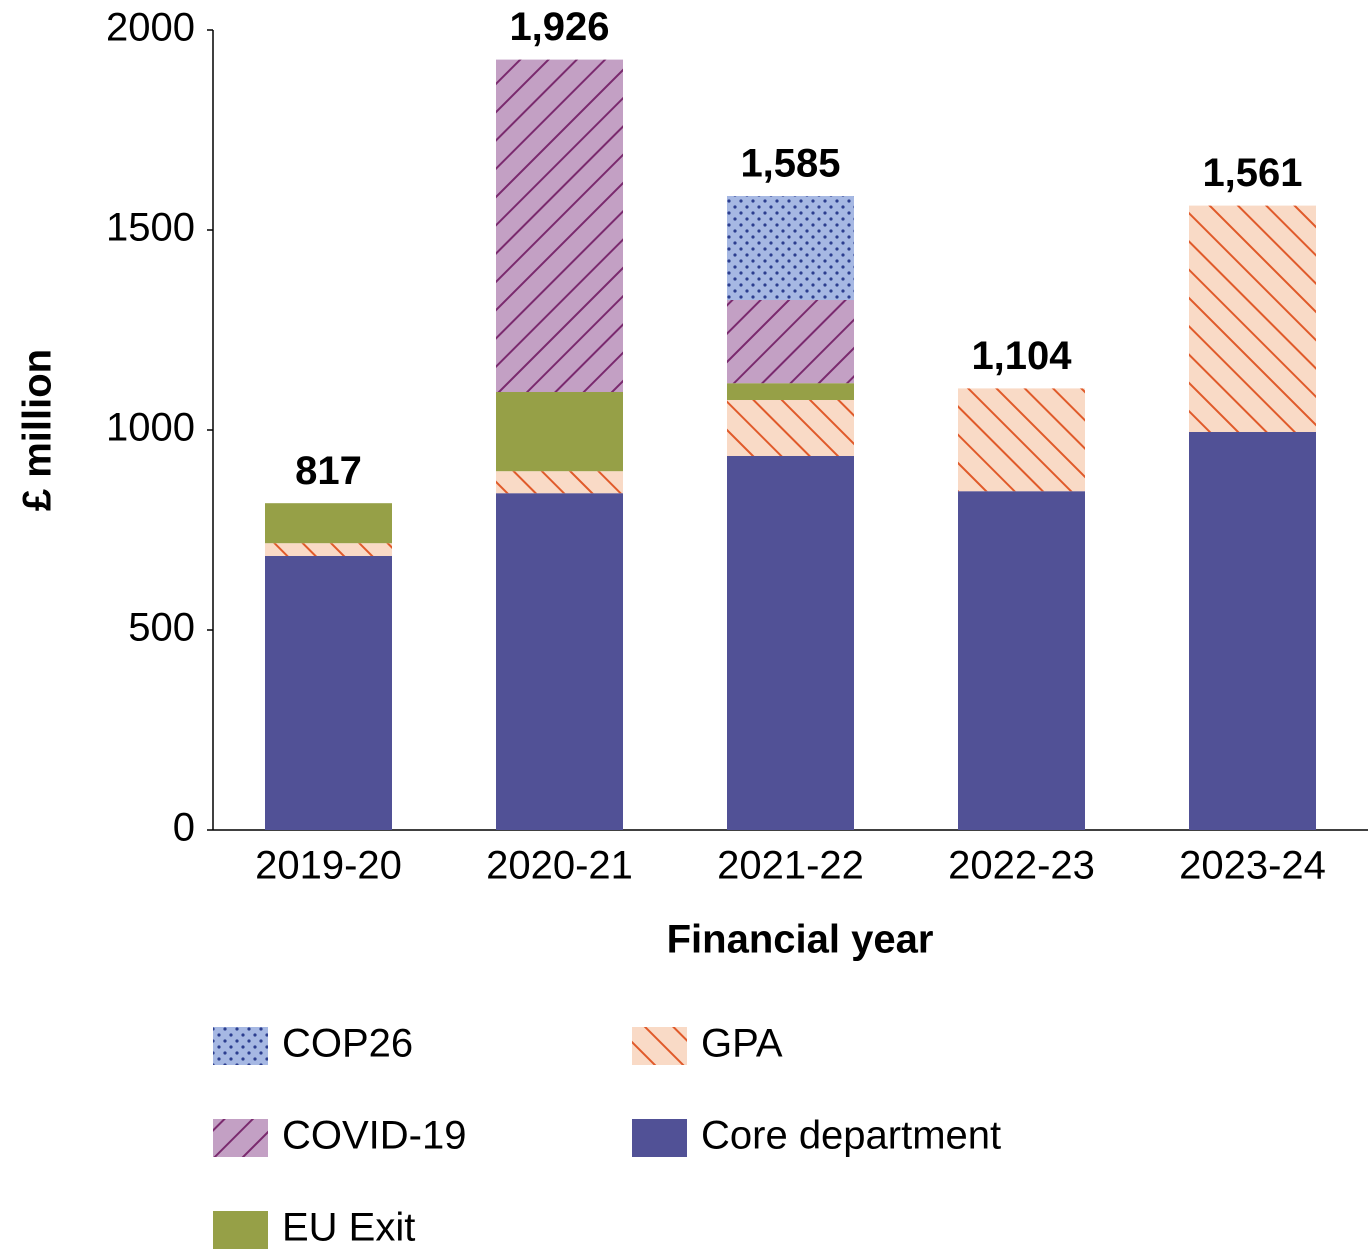 Image resolution: width=1368 pixels, height=1257 pixels. What do you see at coordinates (347, 1044) in the screenshot?
I see `legend-label: COP26` at bounding box center [347, 1044].